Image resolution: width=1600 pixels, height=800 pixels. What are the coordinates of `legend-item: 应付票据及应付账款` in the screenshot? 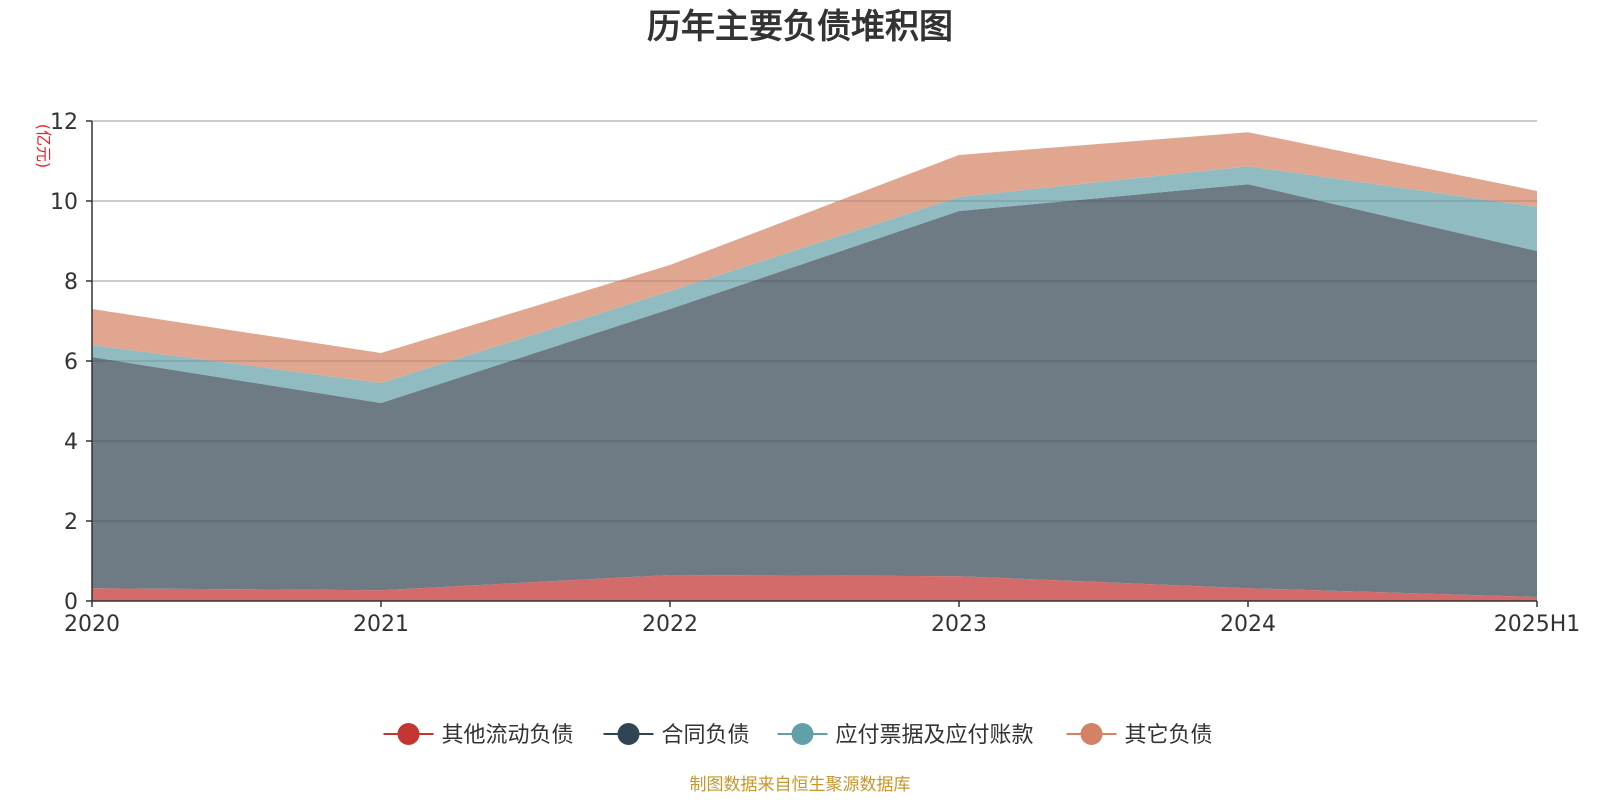 It's located at (905, 735).